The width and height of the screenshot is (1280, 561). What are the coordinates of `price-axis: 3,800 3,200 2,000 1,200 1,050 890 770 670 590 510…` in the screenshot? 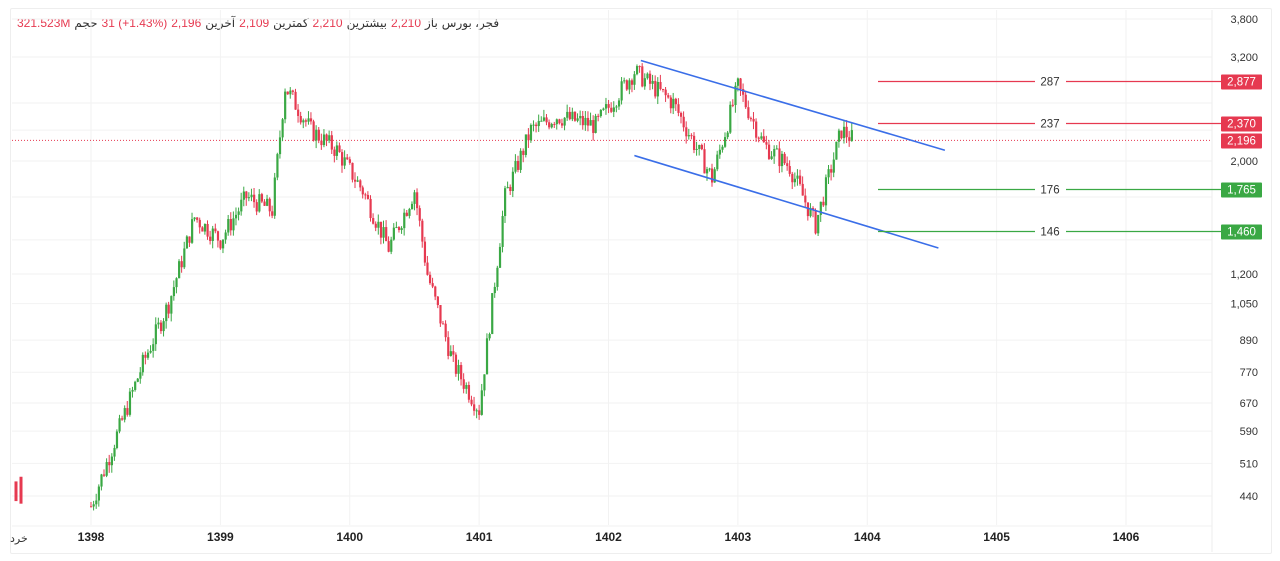 It's located at (1244, 258).